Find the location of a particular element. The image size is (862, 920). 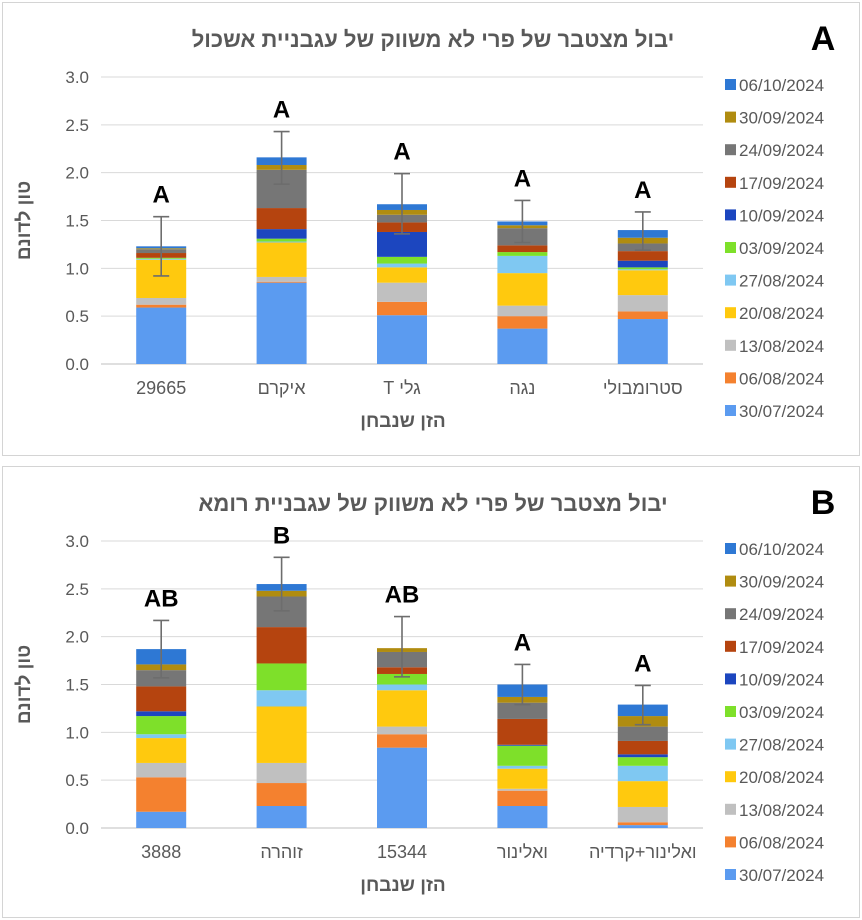

significance-label: B is located at coordinates (281, 535).